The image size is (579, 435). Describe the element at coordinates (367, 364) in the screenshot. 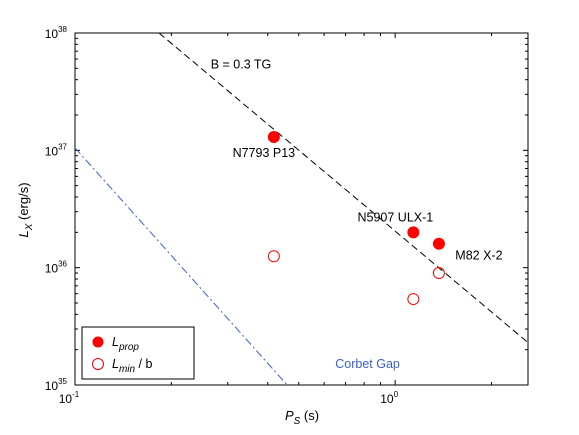

I see `corbet-gap-label: Corbet Gap` at that location.